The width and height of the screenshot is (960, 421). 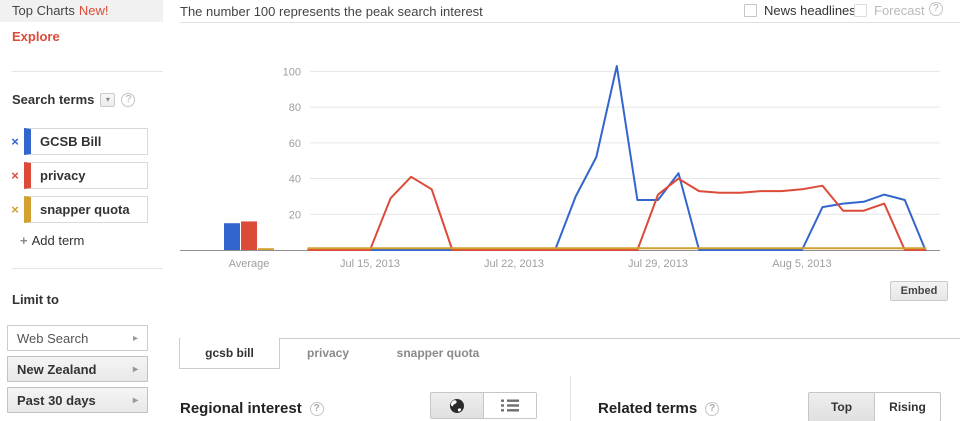 I want to click on term-row-gcsb-bill: × GCSB Bill, so click(x=78, y=141).